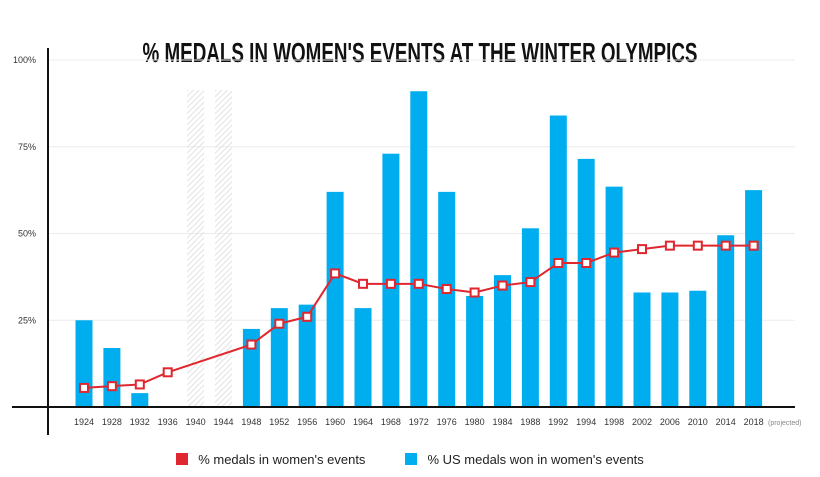  Describe the element at coordinates (335, 422) in the screenshot. I see `x-tick-label: 1960` at that location.